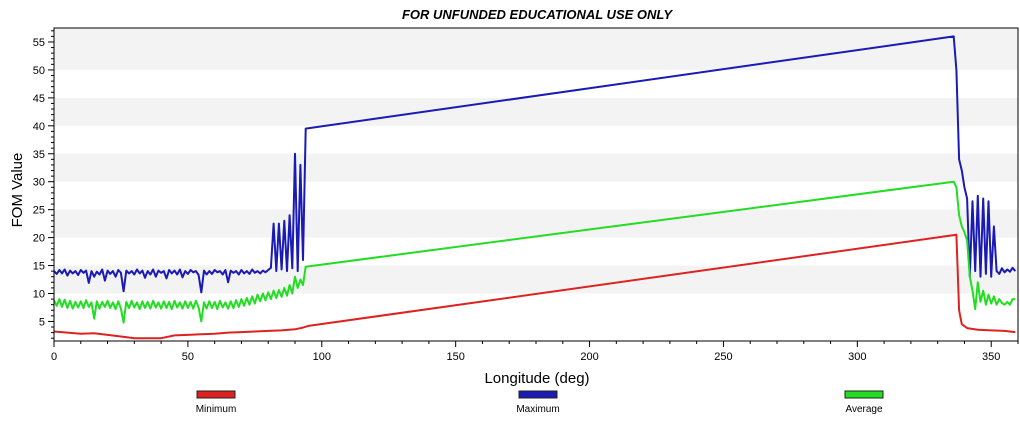  What do you see at coordinates (39, 267) in the screenshot?
I see `y-tick-label: 15` at bounding box center [39, 267].